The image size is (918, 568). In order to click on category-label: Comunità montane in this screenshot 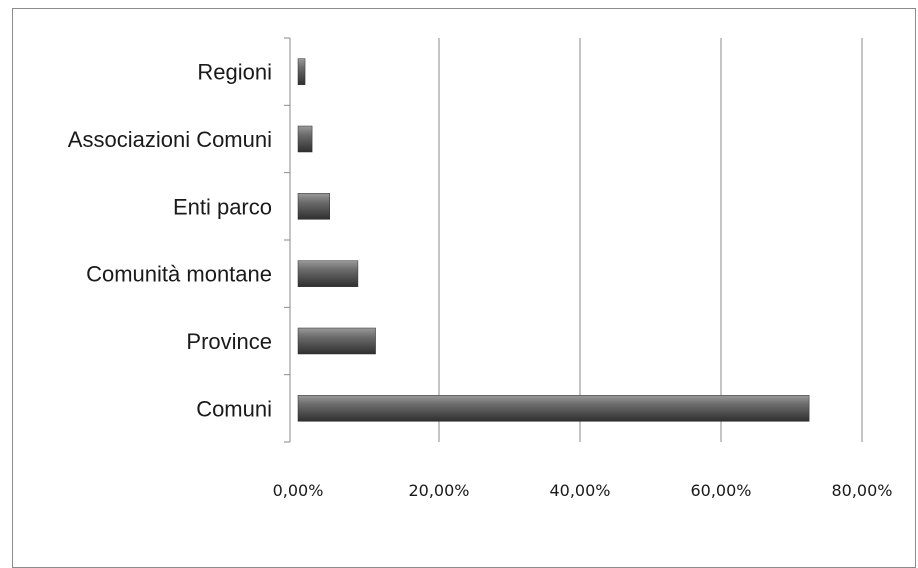, I will do `click(179, 274)`.